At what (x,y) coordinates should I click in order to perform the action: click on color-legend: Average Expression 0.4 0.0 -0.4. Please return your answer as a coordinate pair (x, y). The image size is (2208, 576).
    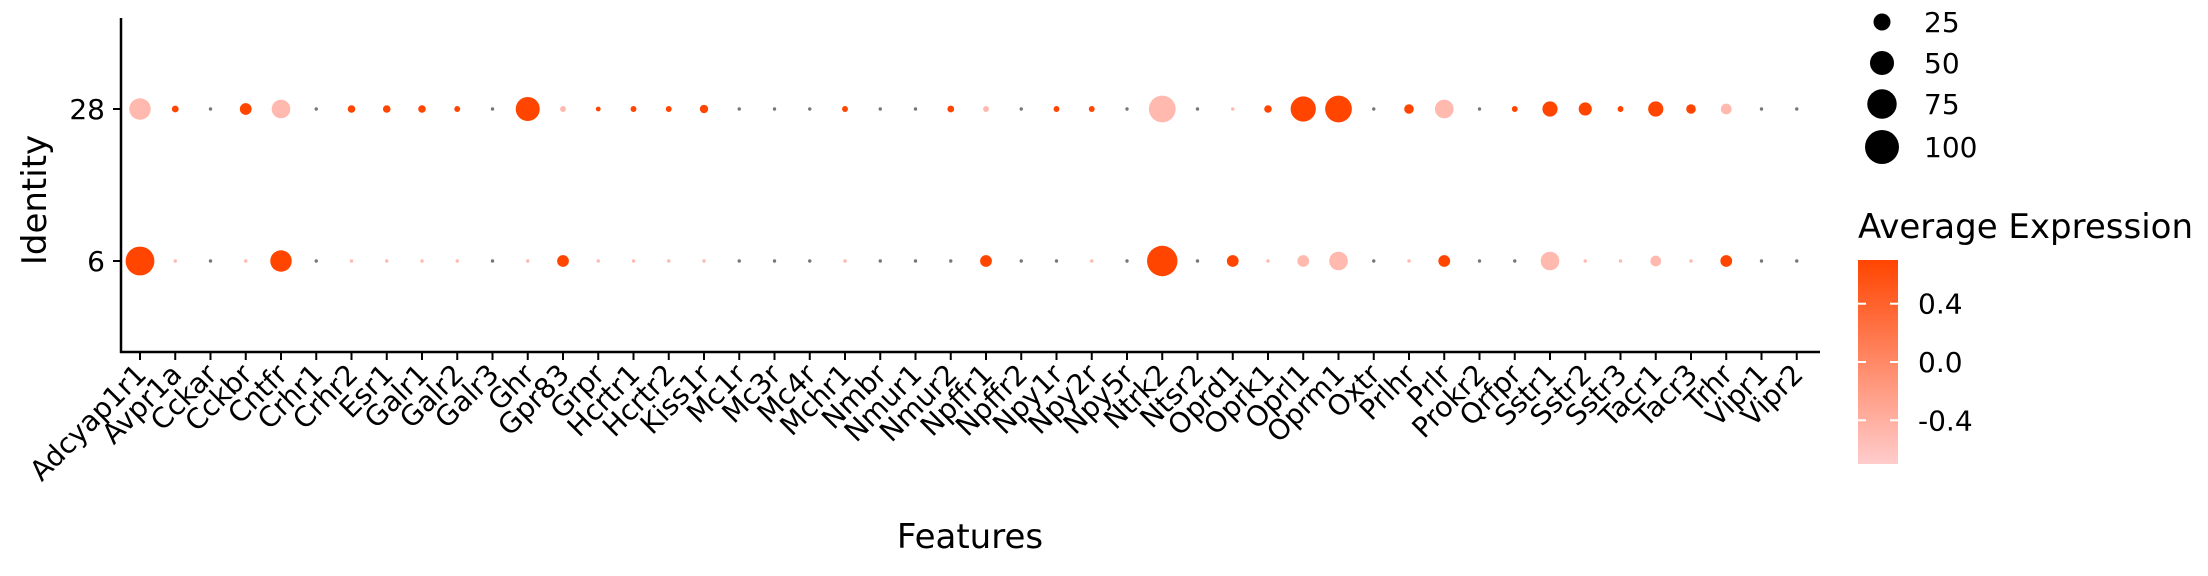
    Looking at the image, I should click on (2025, 335).